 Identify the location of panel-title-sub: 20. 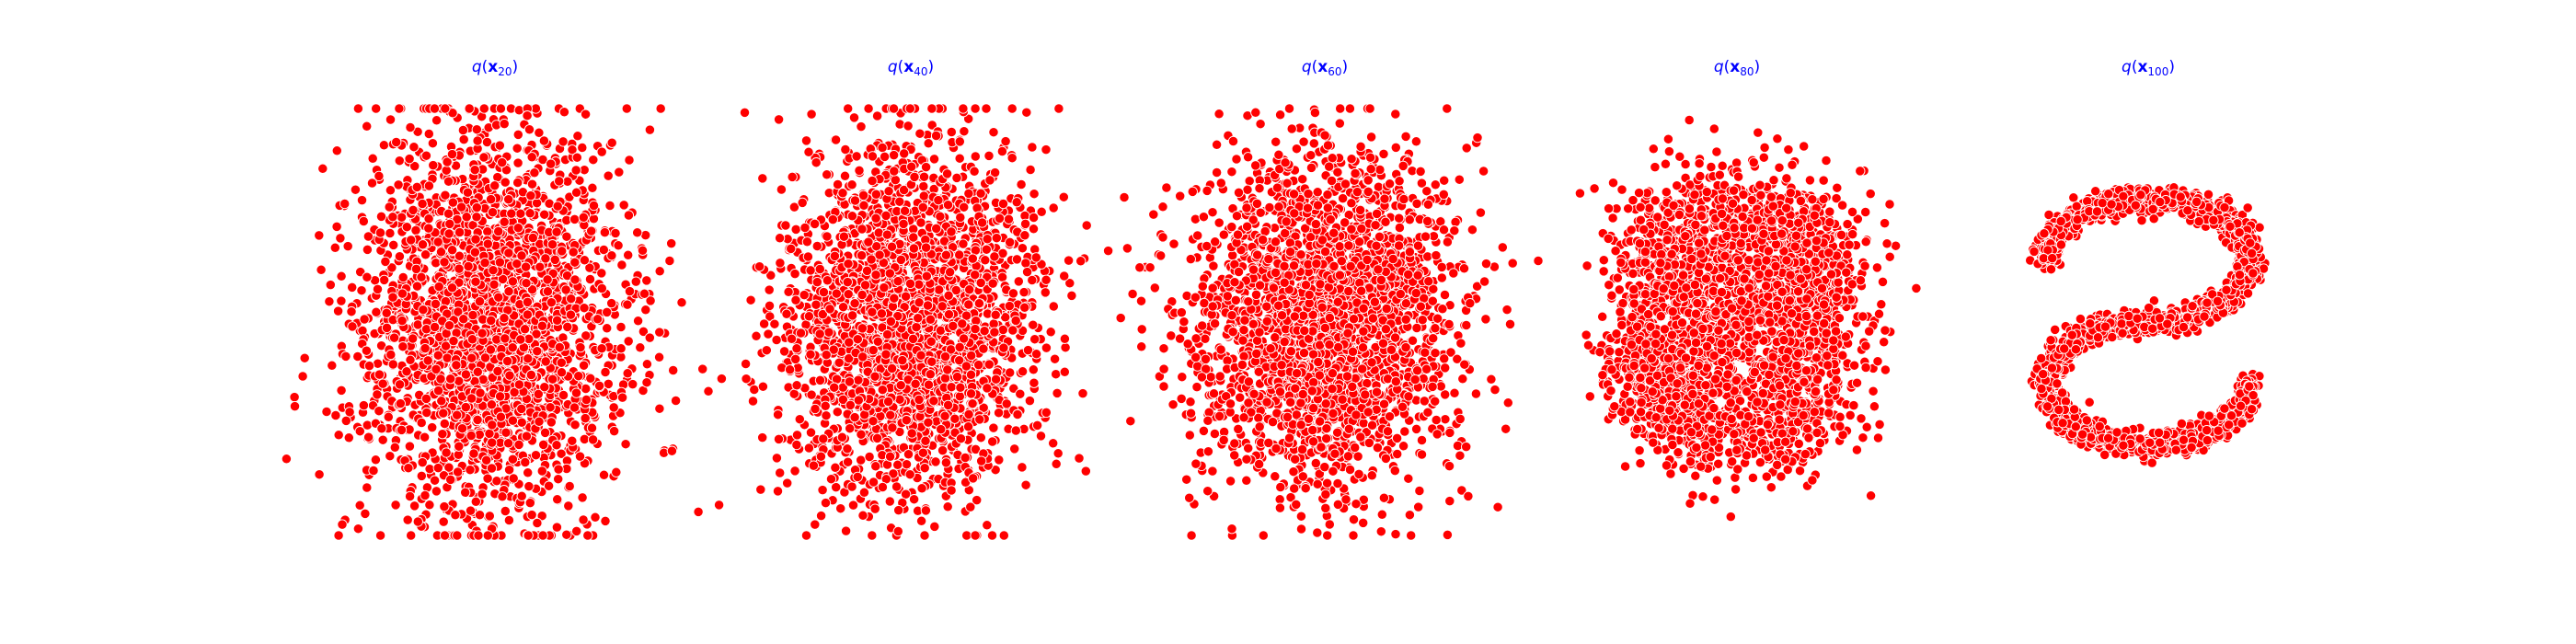
(505, 71).